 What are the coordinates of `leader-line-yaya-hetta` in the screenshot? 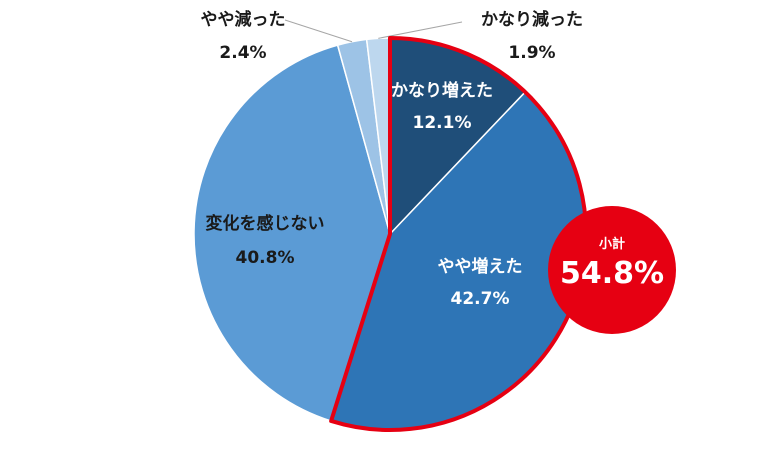 It's located at (318, 31).